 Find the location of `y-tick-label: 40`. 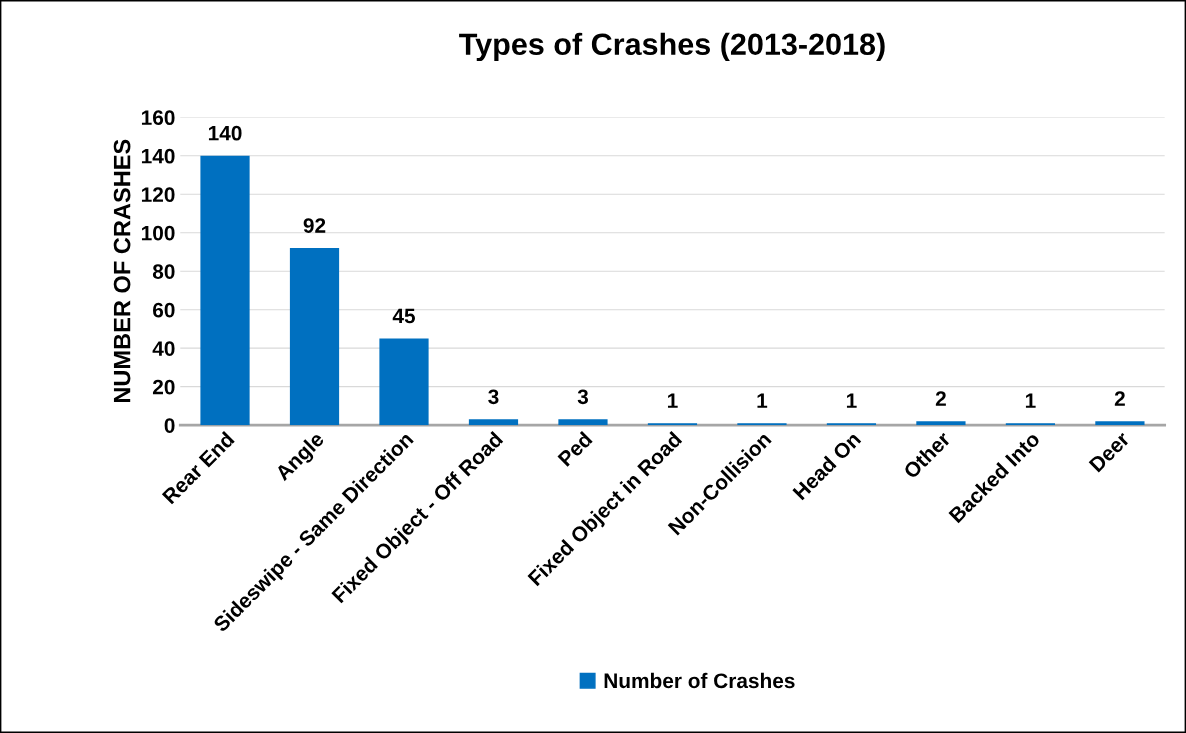

y-tick-label: 40 is located at coordinates (163, 348).